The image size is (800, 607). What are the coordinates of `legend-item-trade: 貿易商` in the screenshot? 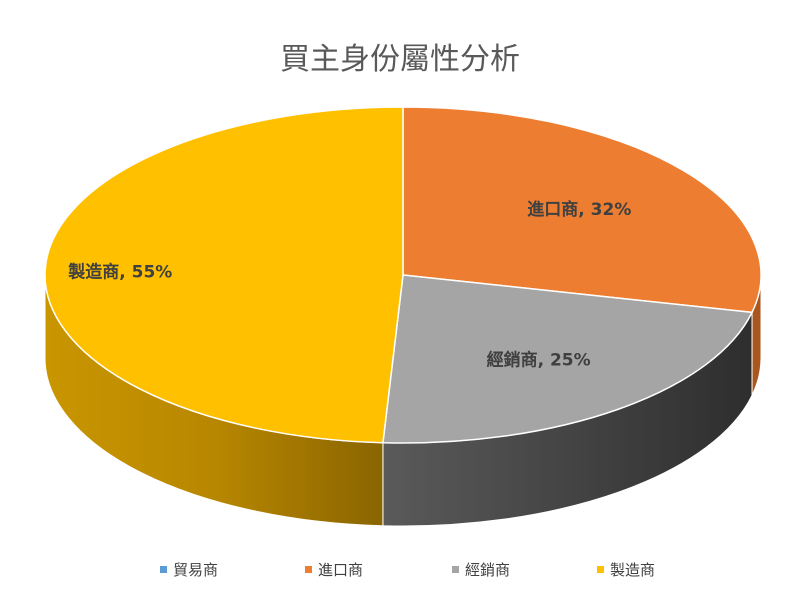 It's located at (189, 569).